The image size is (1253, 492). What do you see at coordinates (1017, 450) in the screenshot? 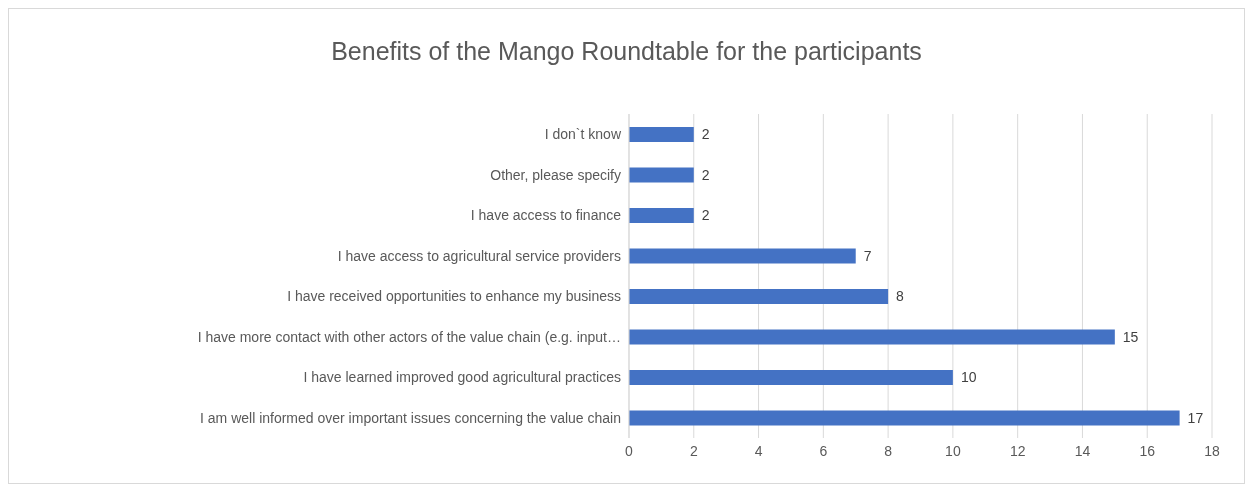
I see `x-tick-label: 12` at bounding box center [1017, 450].